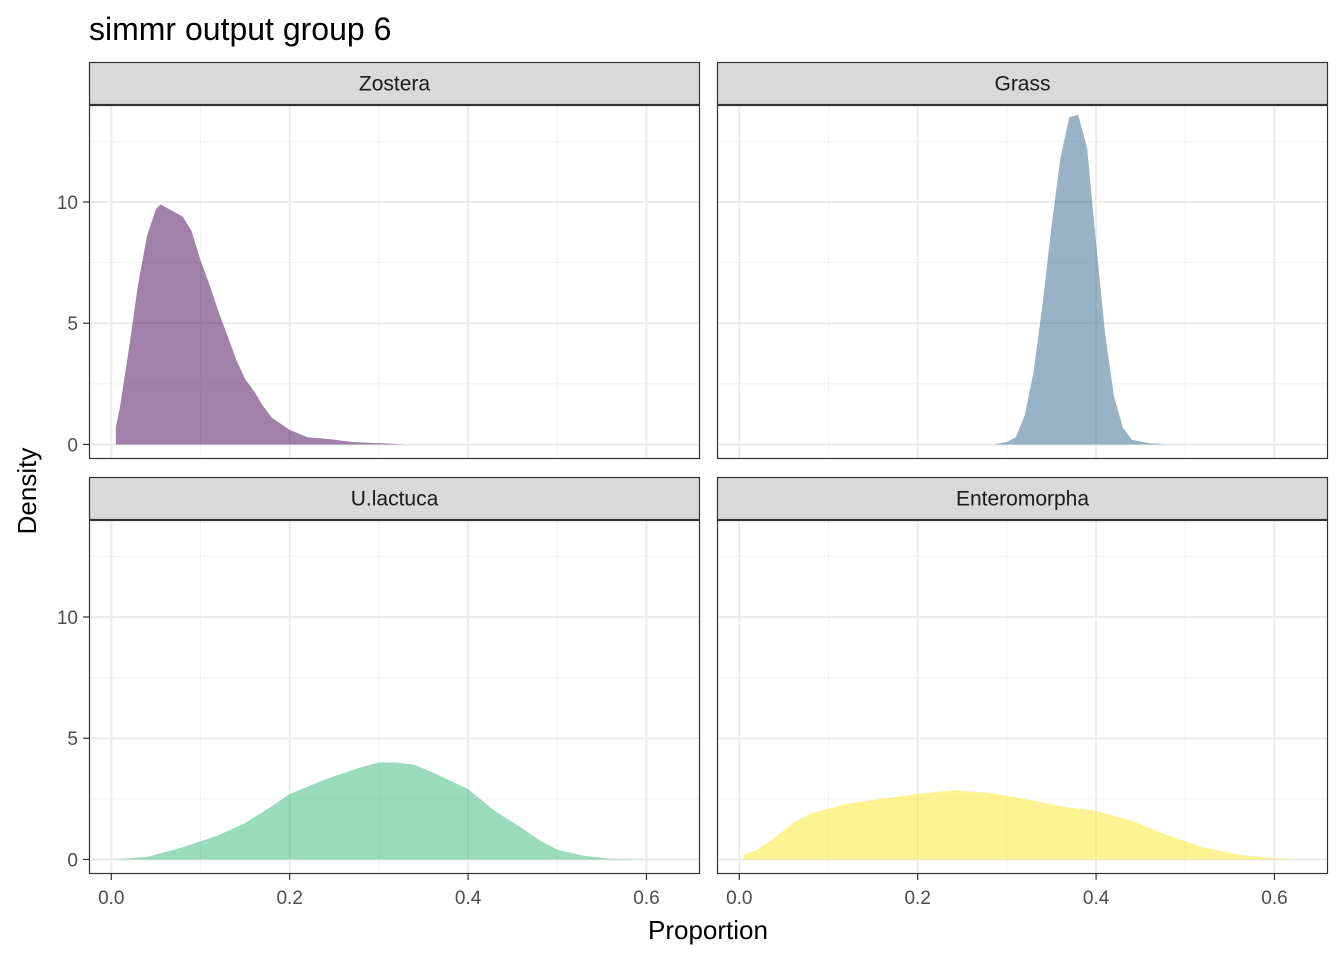 The width and height of the screenshot is (1344, 960). I want to click on facet-strip-label: Grass, so click(1022, 84).